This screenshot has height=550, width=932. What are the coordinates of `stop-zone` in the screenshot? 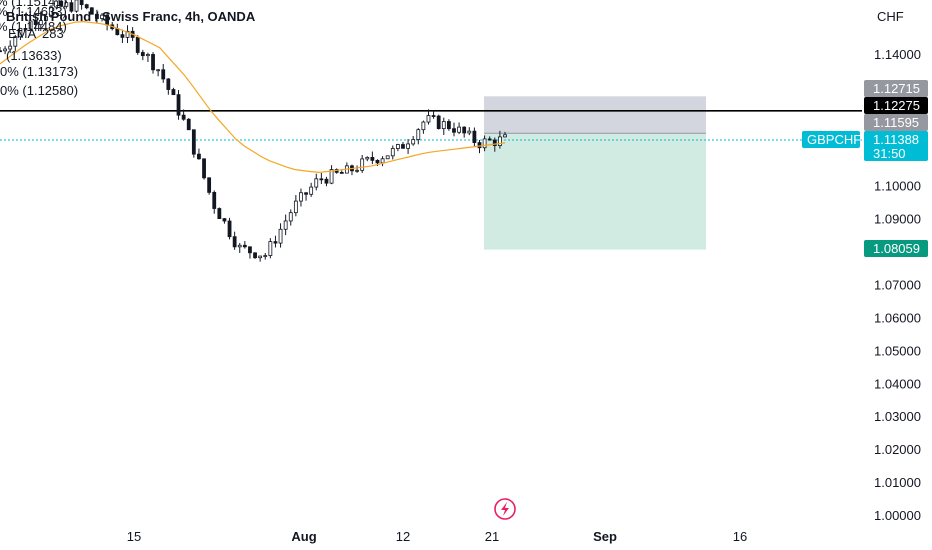 It's located at (595, 191).